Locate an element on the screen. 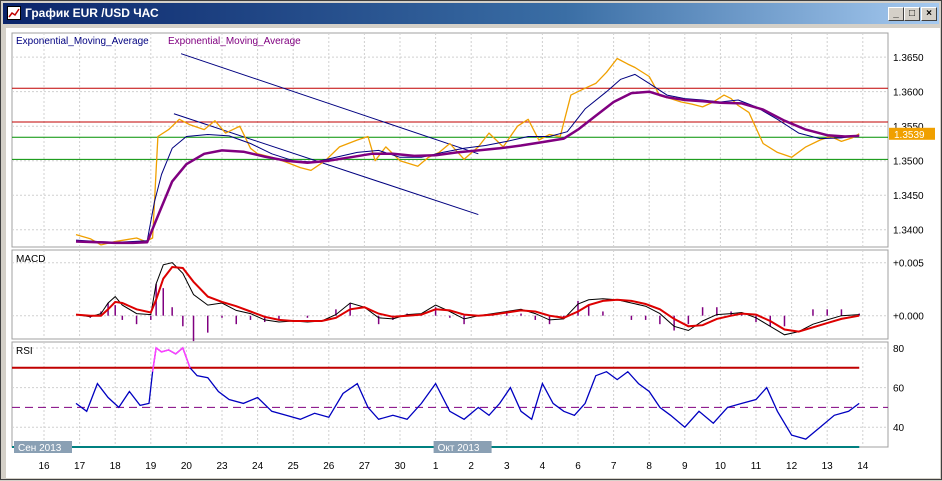  x-tick-label: 6 is located at coordinates (578, 466).